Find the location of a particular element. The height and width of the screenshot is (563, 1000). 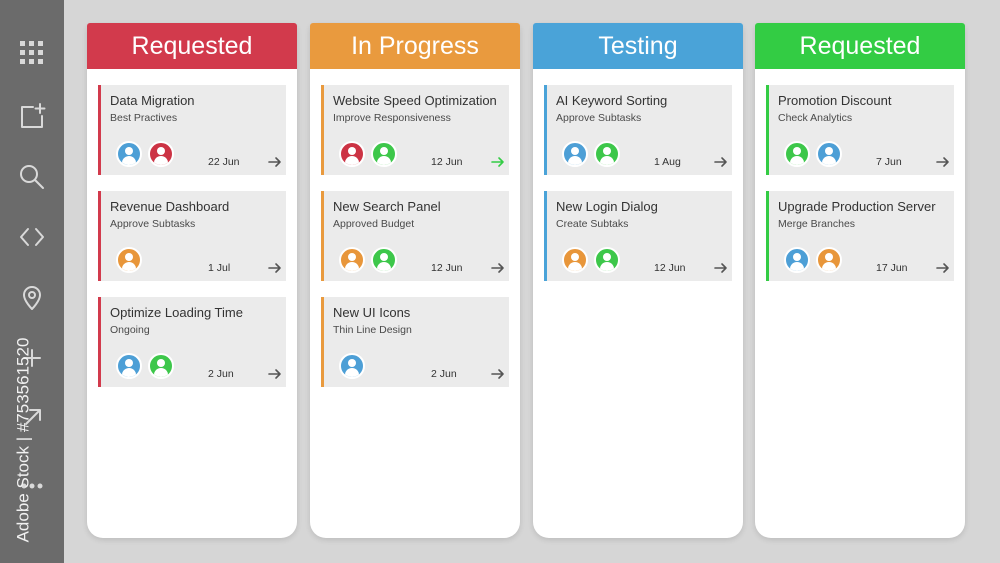

due-date: 1 Jul is located at coordinates (219, 268).